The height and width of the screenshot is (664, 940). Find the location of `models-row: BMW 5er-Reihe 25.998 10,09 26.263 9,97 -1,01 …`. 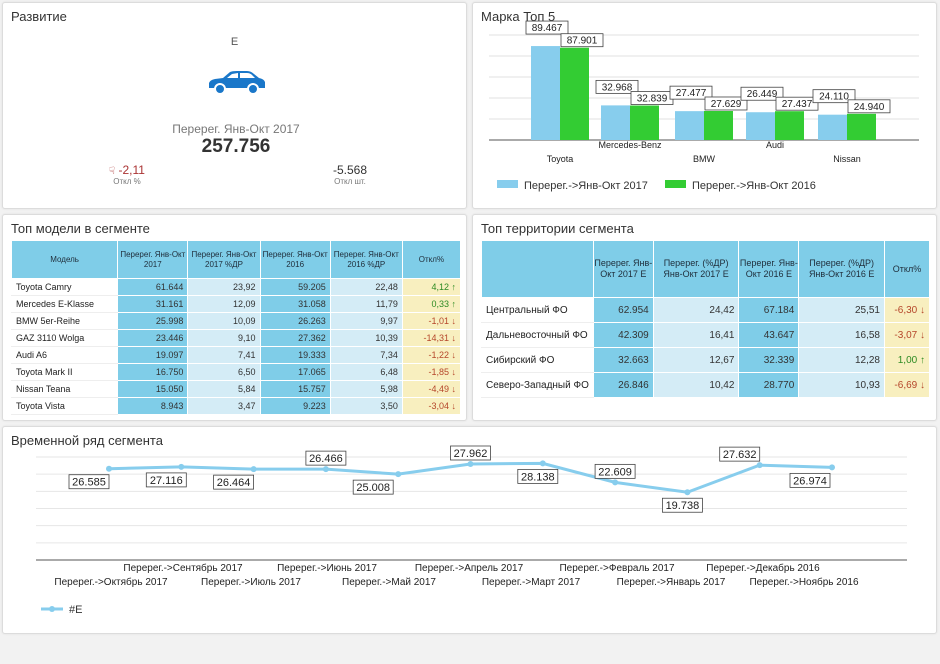

models-row: BMW 5er-Reihe 25.998 10,09 26.263 9,97 -1,01 … is located at coordinates (236, 321).